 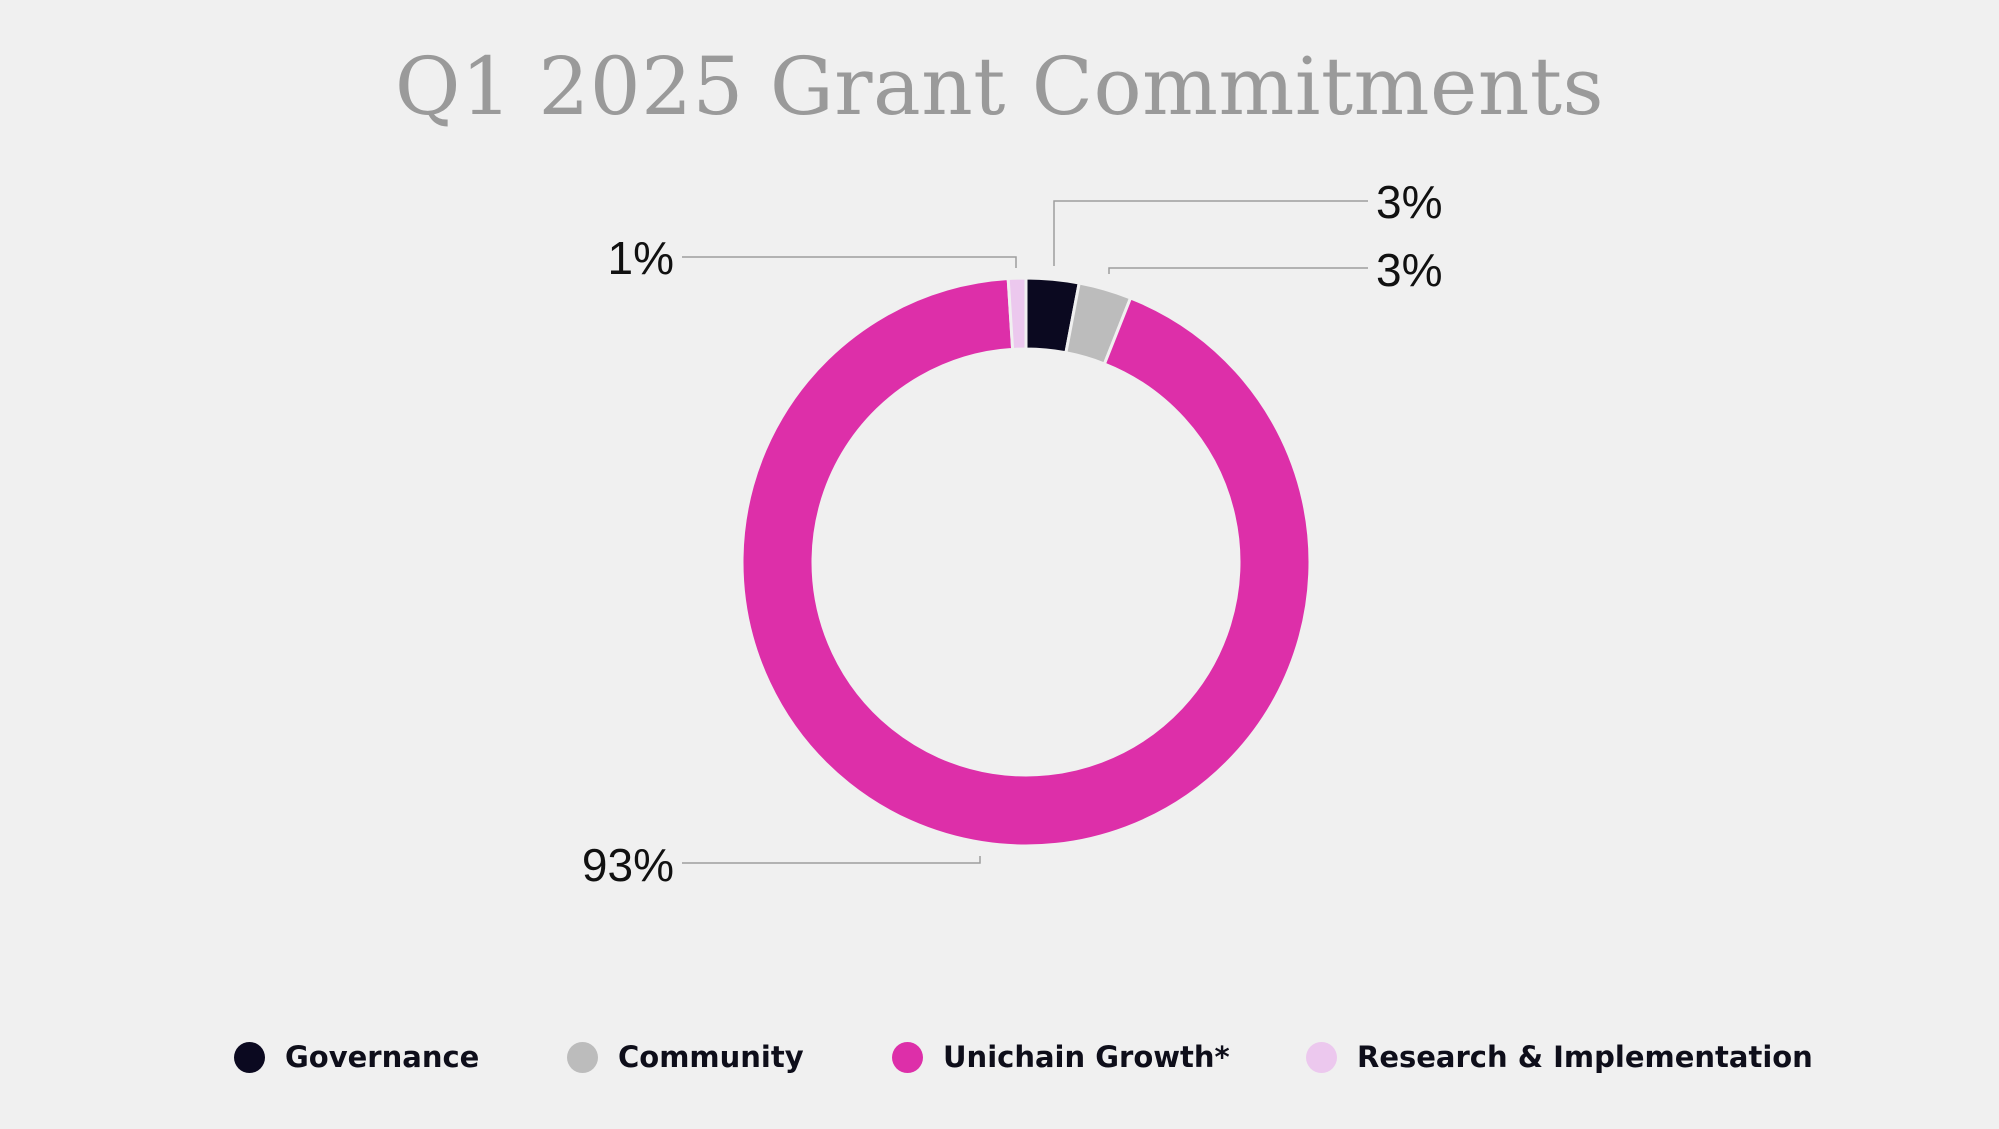 I want to click on data-label-community: 3%, so click(x=1409, y=270).